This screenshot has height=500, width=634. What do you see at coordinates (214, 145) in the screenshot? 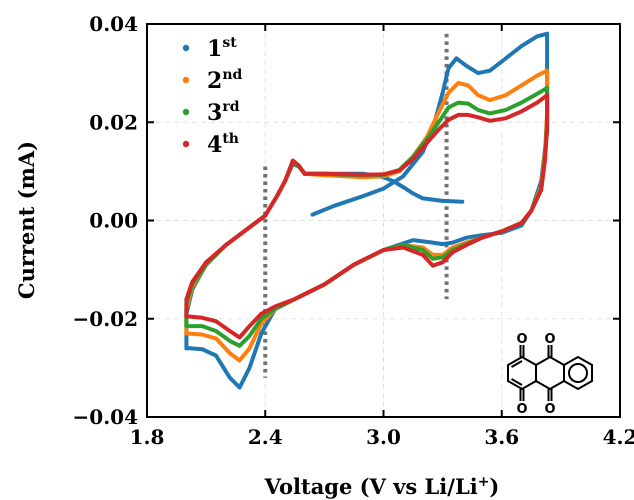
I see `legend-label-main: 4` at bounding box center [214, 145].